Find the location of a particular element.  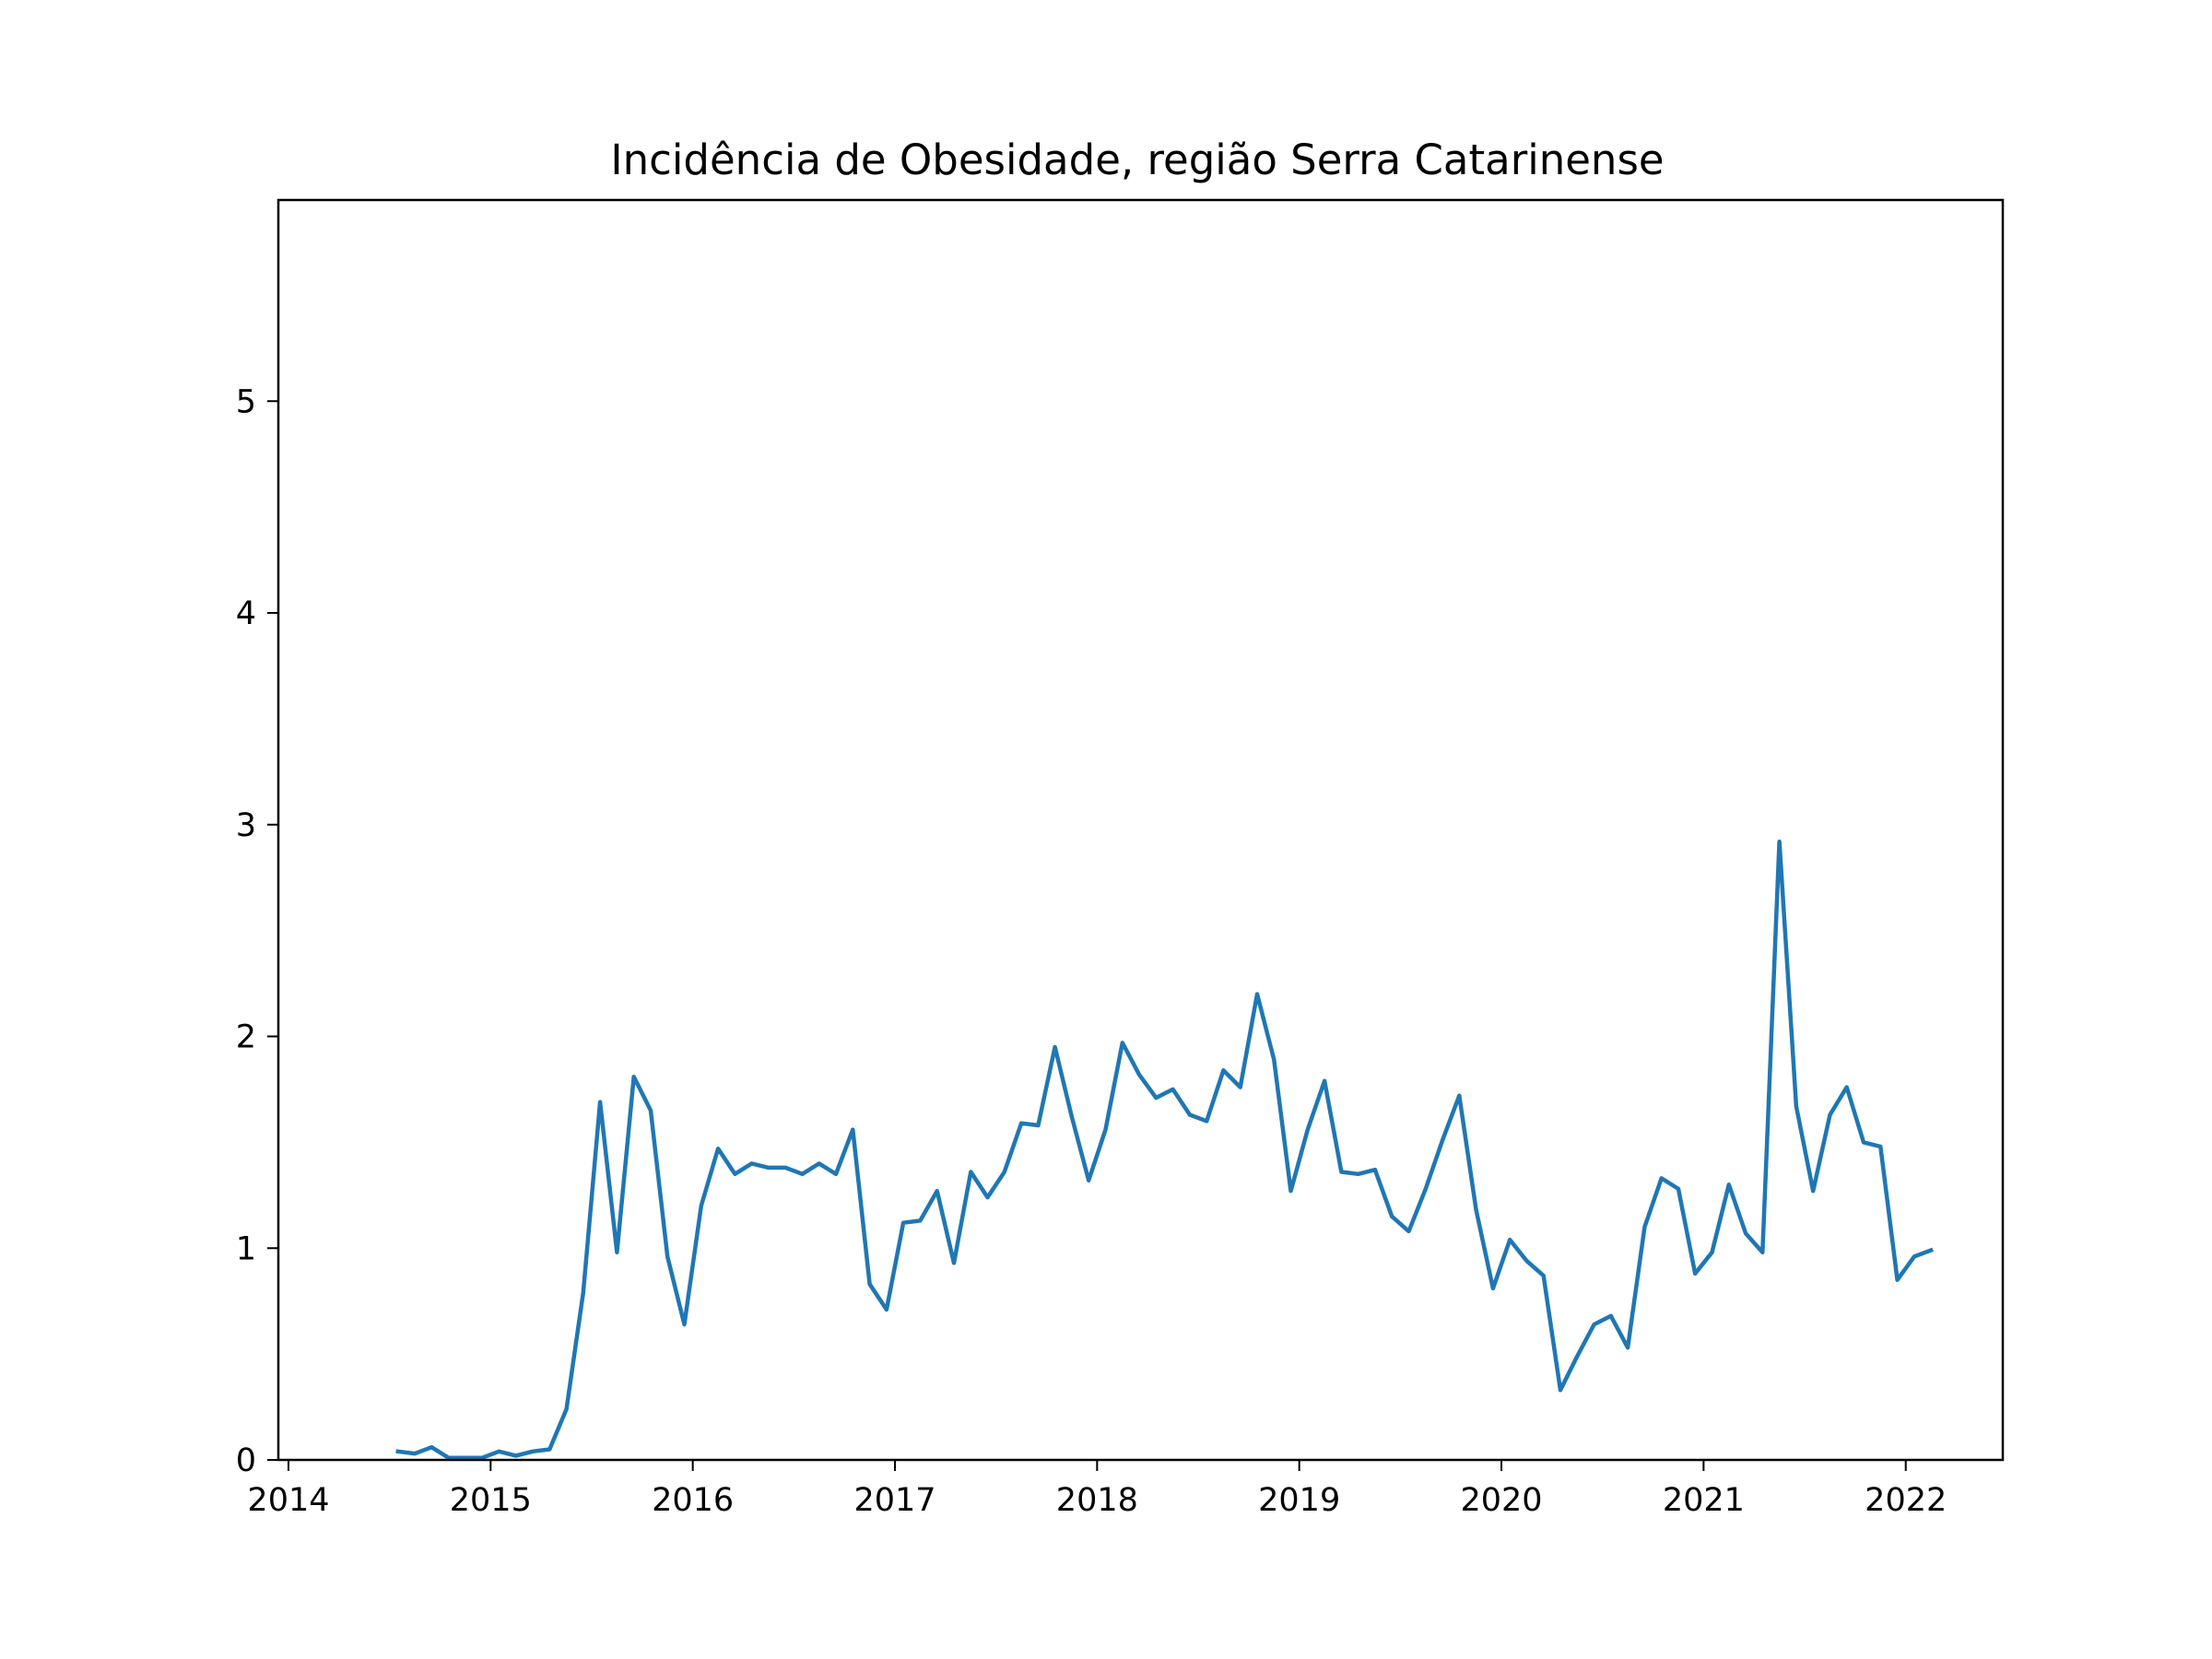

x-tick-label: 2019 is located at coordinates (1299, 1500).